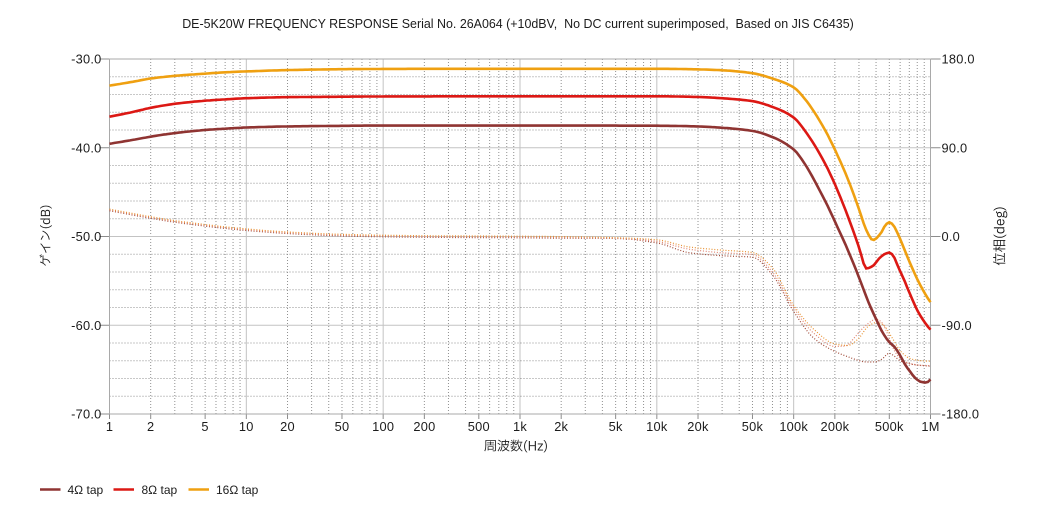 Image resolution: width=1040 pixels, height=525 pixels. Describe the element at coordinates (150, 426) in the screenshot. I see `svg-text: 2` at that location.